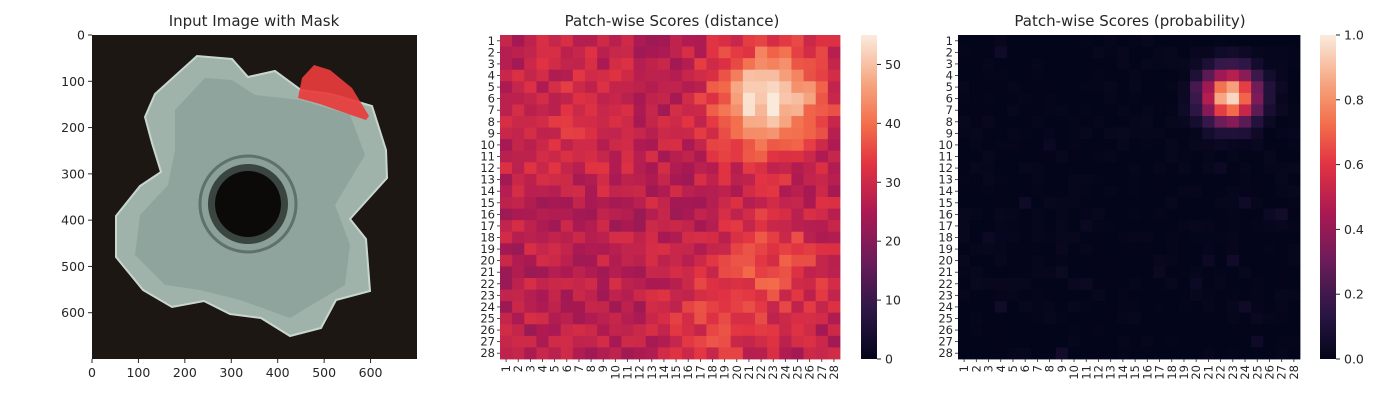 The height and width of the screenshot is (400, 1400). Describe the element at coordinates (487, 238) in the screenshot. I see `row-tick-label: 18` at that location.